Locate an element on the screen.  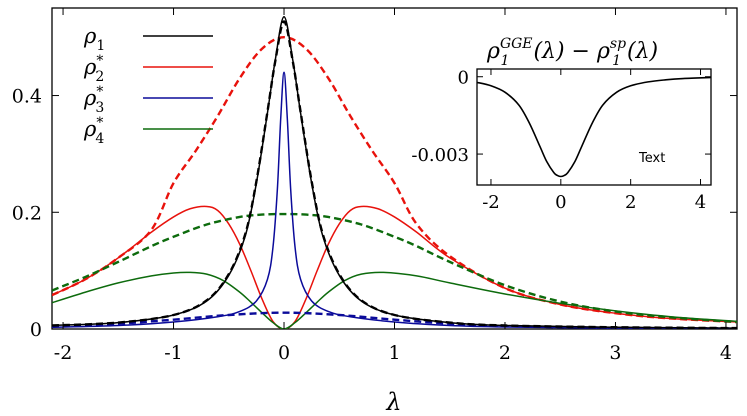
main-x-tick-label: 0 is located at coordinates (284, 353).